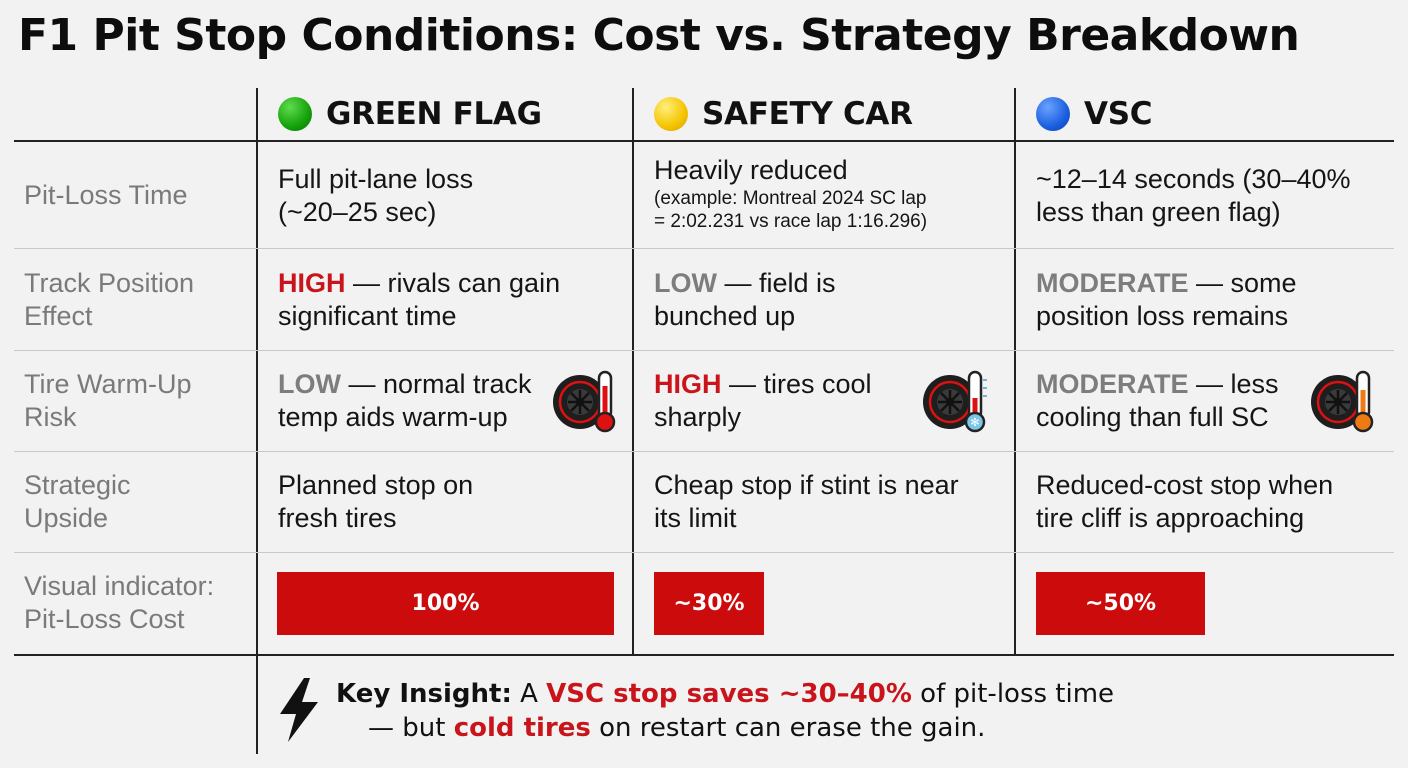  I want to click on cell-green-track-position: HIGH — rivals can gain significant time, so click(419, 299).